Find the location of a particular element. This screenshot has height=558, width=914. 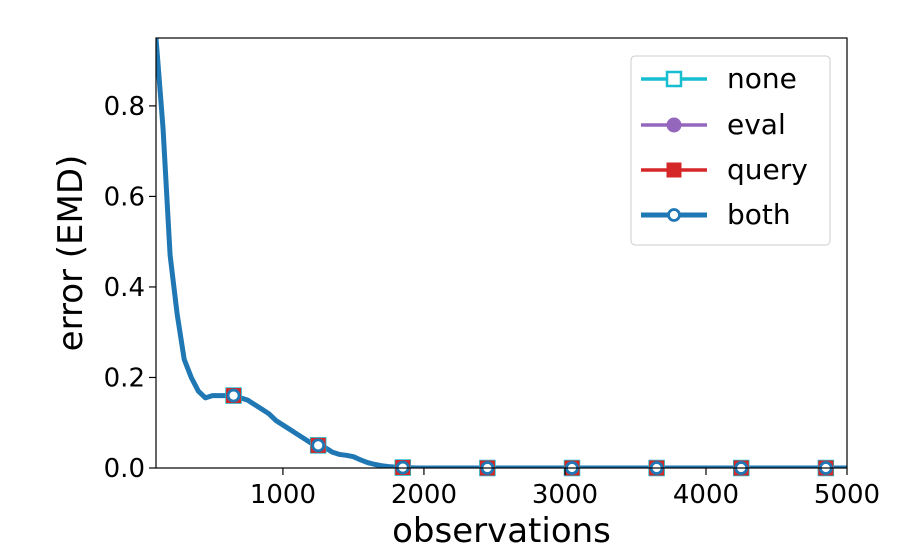

legend-label-eval: eval is located at coordinates (756, 124).